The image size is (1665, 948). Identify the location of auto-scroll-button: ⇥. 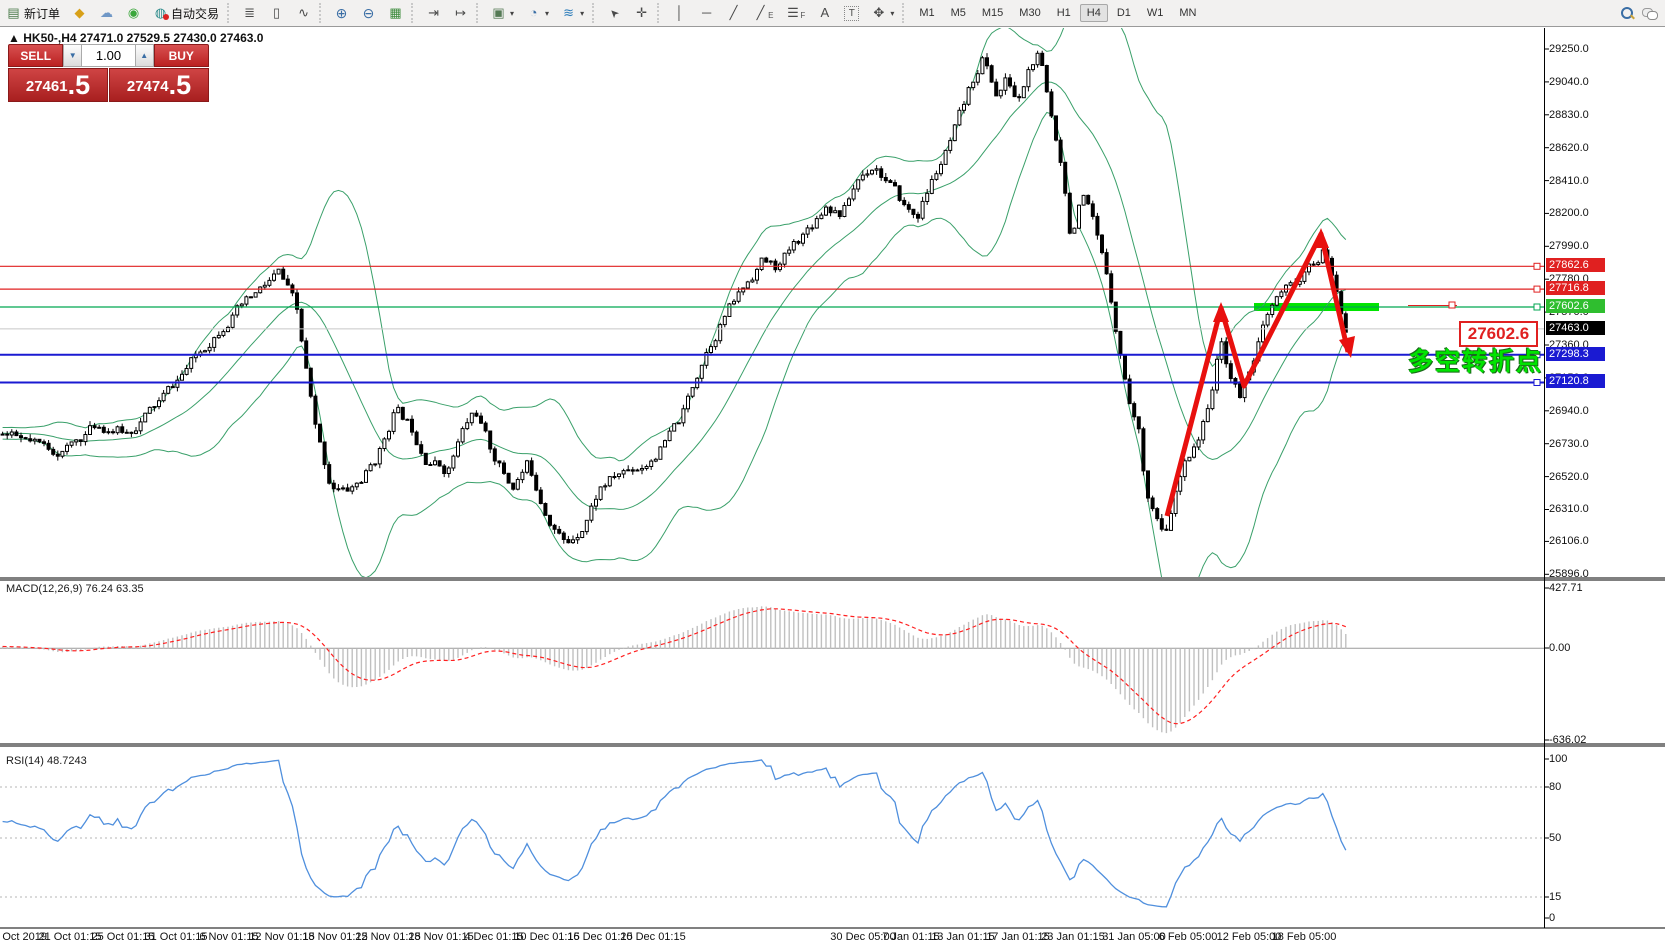
(433, 13).